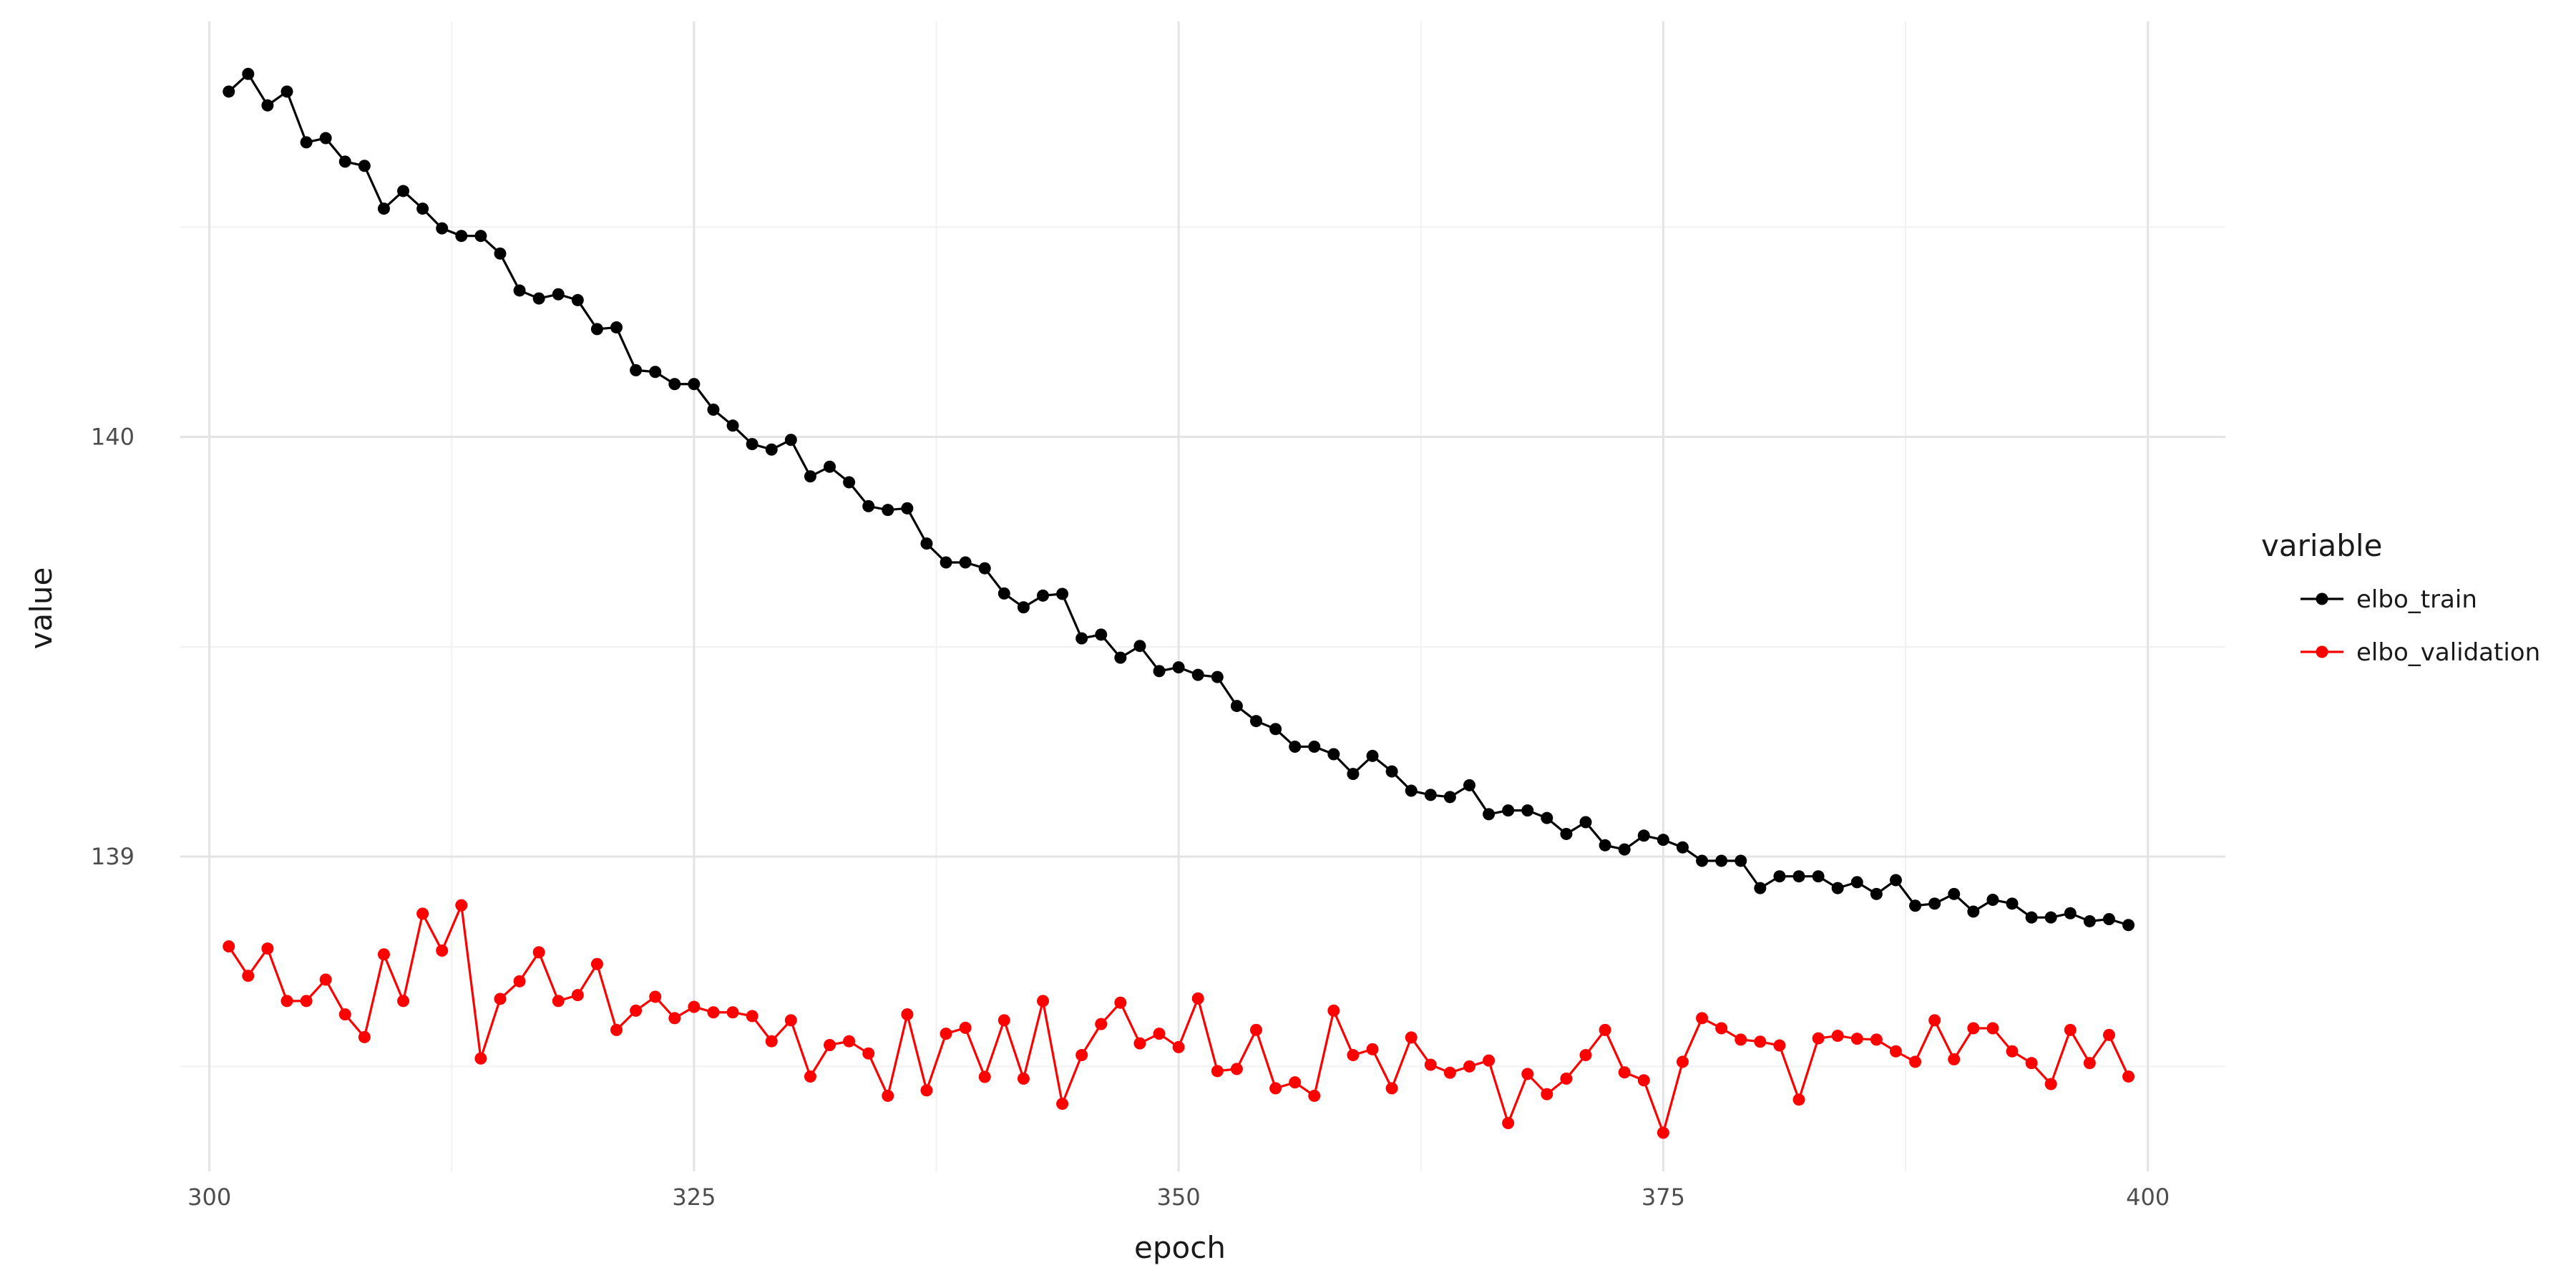 This screenshot has height=1288, width=2576. I want to click on series-elbo_validation, so click(1179, 1019).